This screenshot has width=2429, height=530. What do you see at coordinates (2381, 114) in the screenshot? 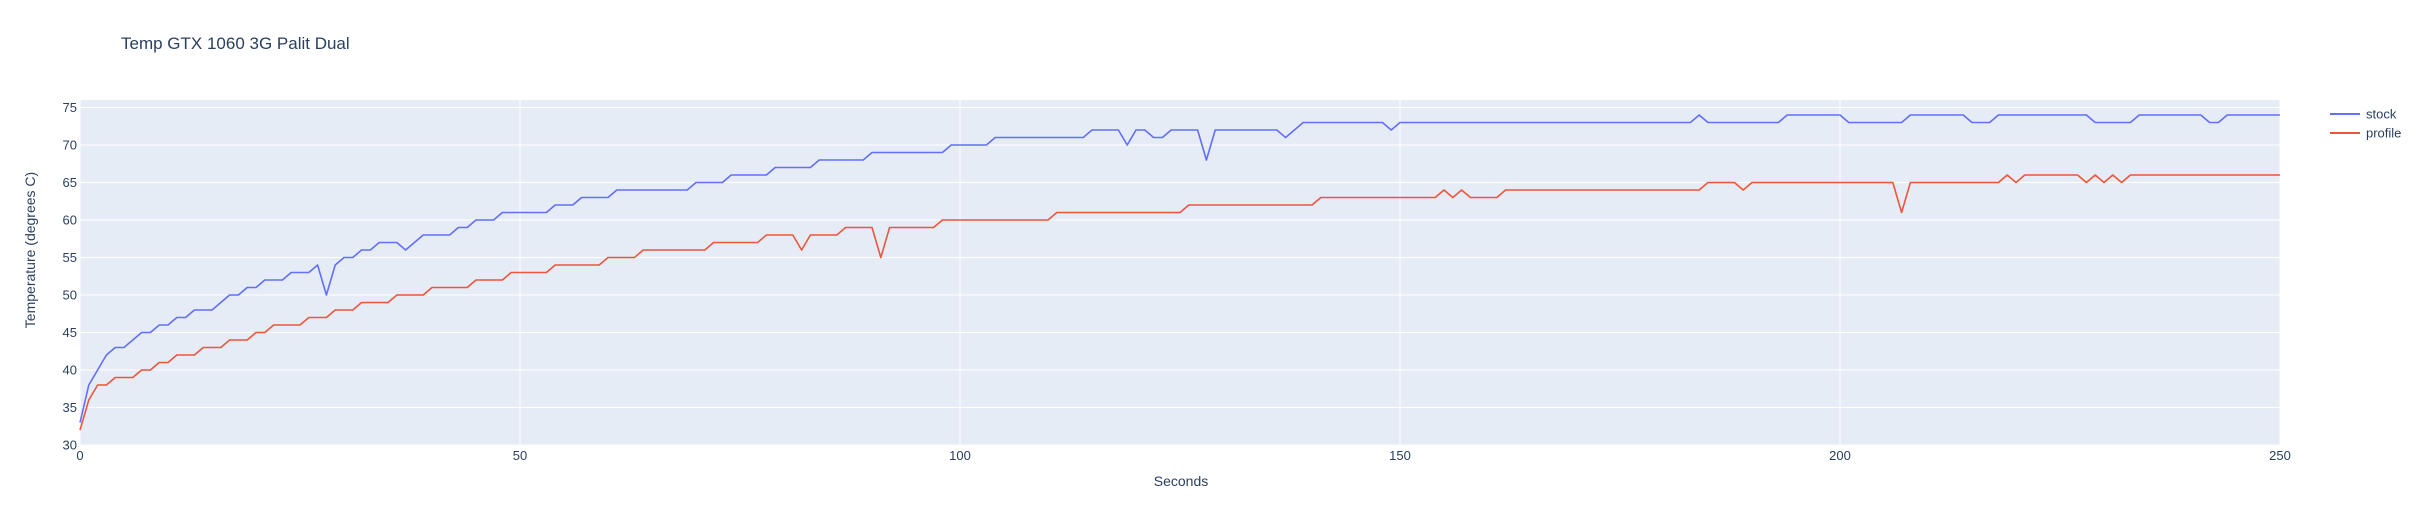
I see `legend-label: stock` at bounding box center [2381, 114].